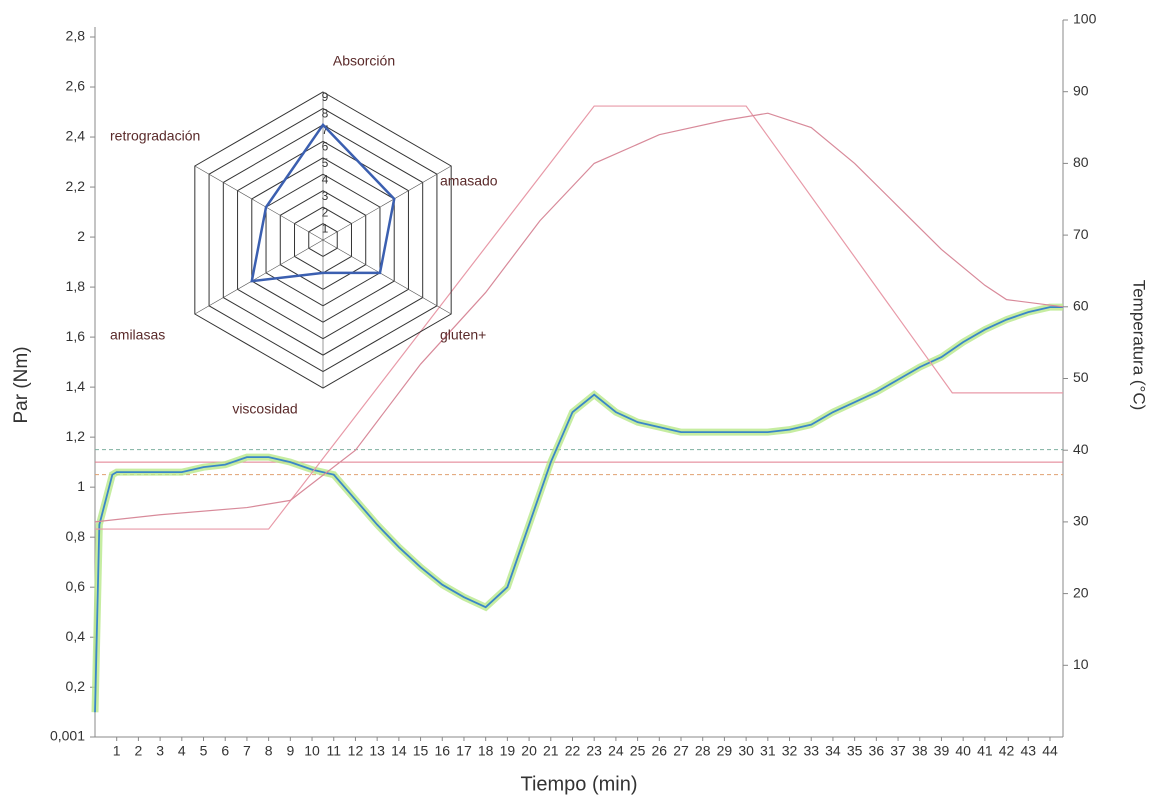 The height and width of the screenshot is (803, 1163). Describe the element at coordinates (225, 751) in the screenshot. I see `x-tick-label: 6` at that location.